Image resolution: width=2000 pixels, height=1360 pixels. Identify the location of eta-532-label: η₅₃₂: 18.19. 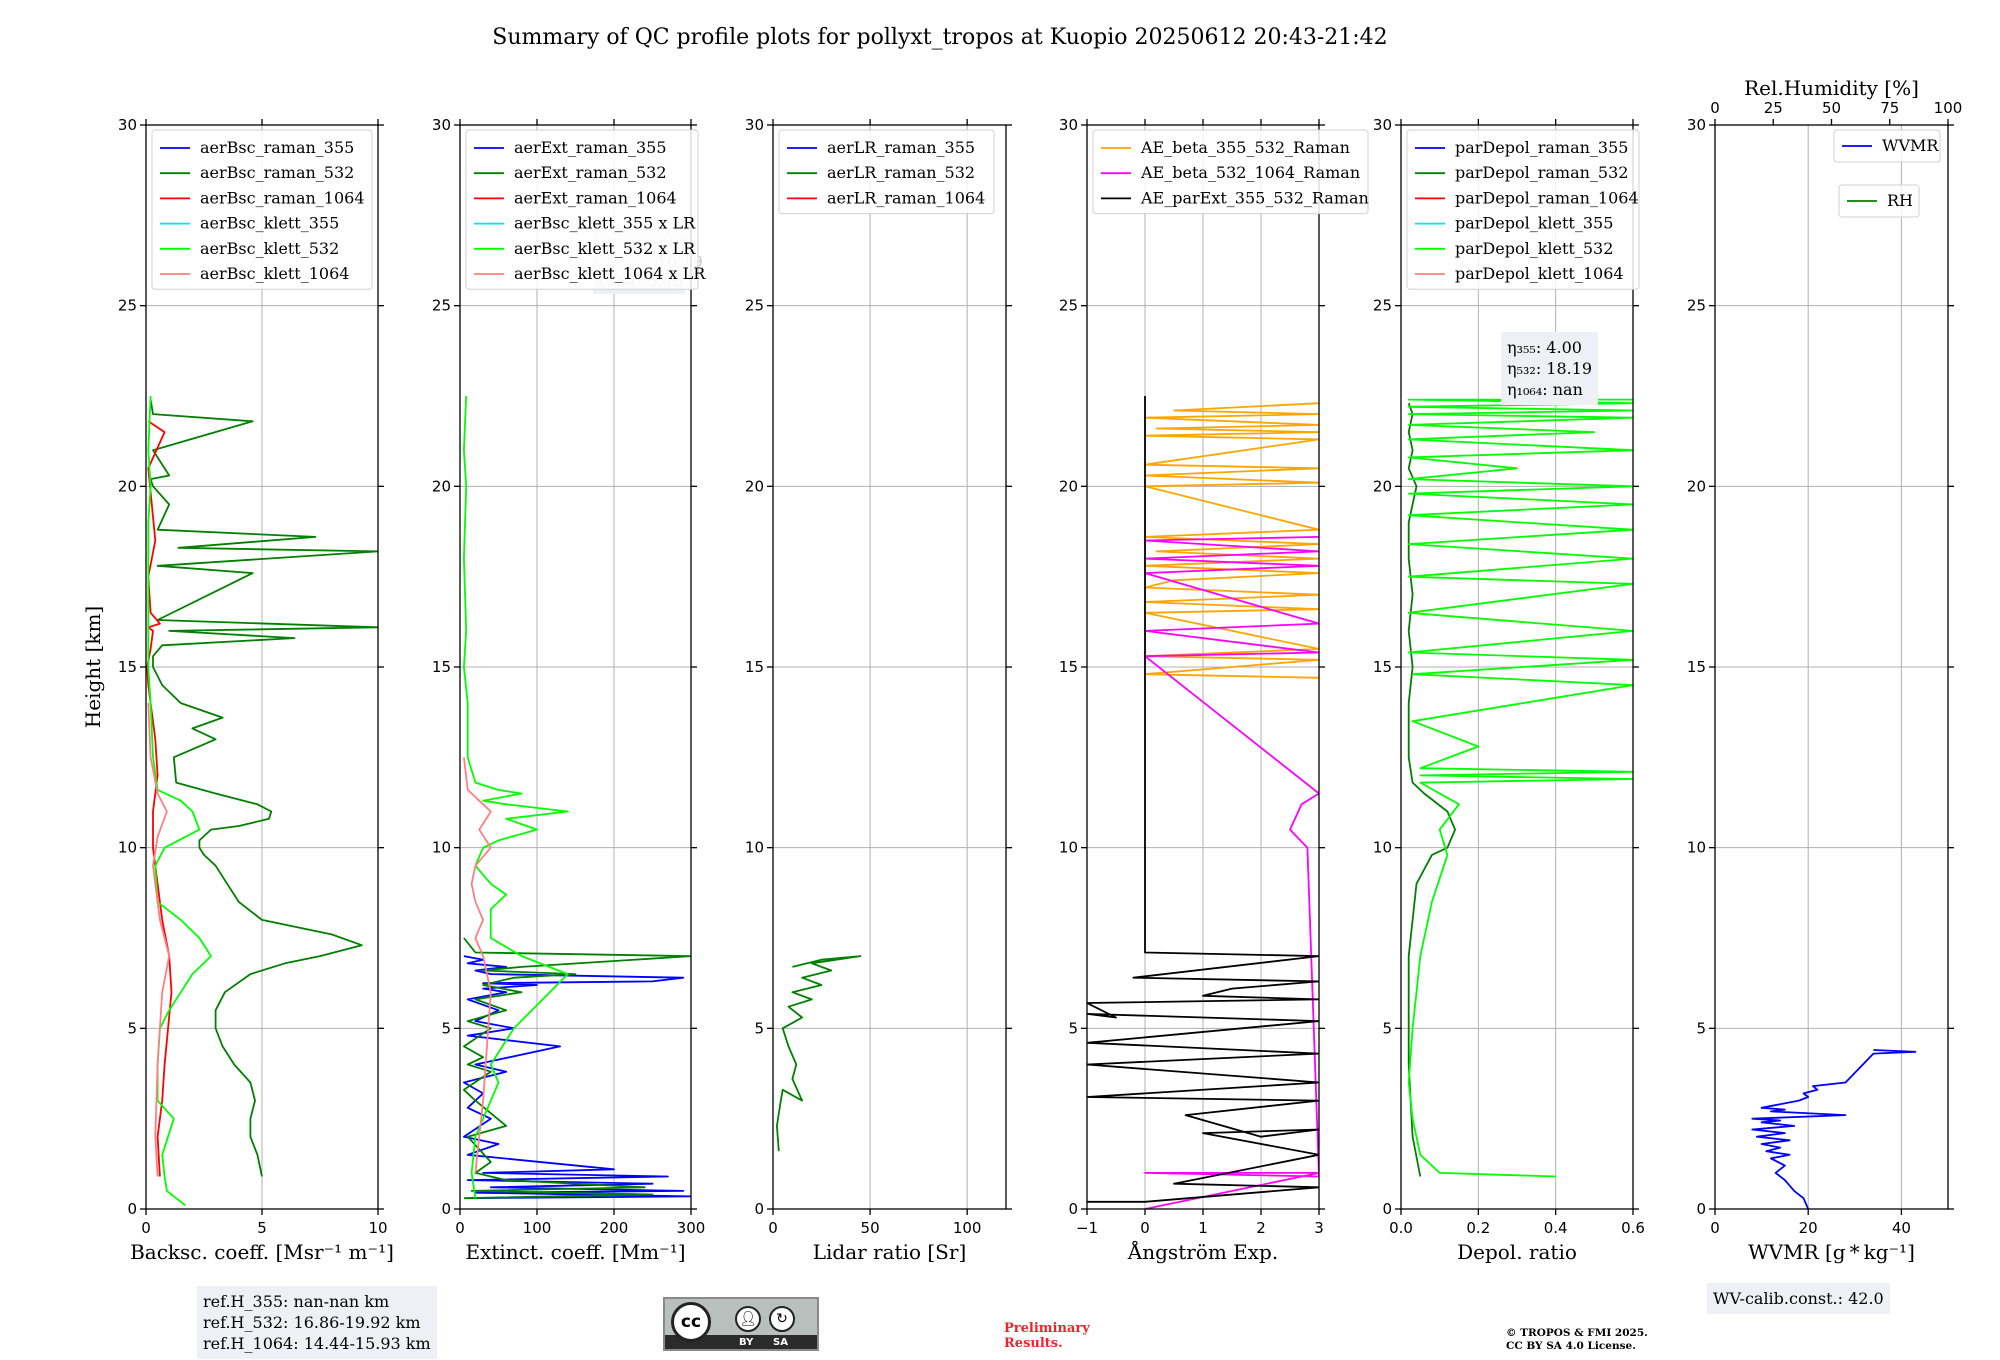
(1550, 368).